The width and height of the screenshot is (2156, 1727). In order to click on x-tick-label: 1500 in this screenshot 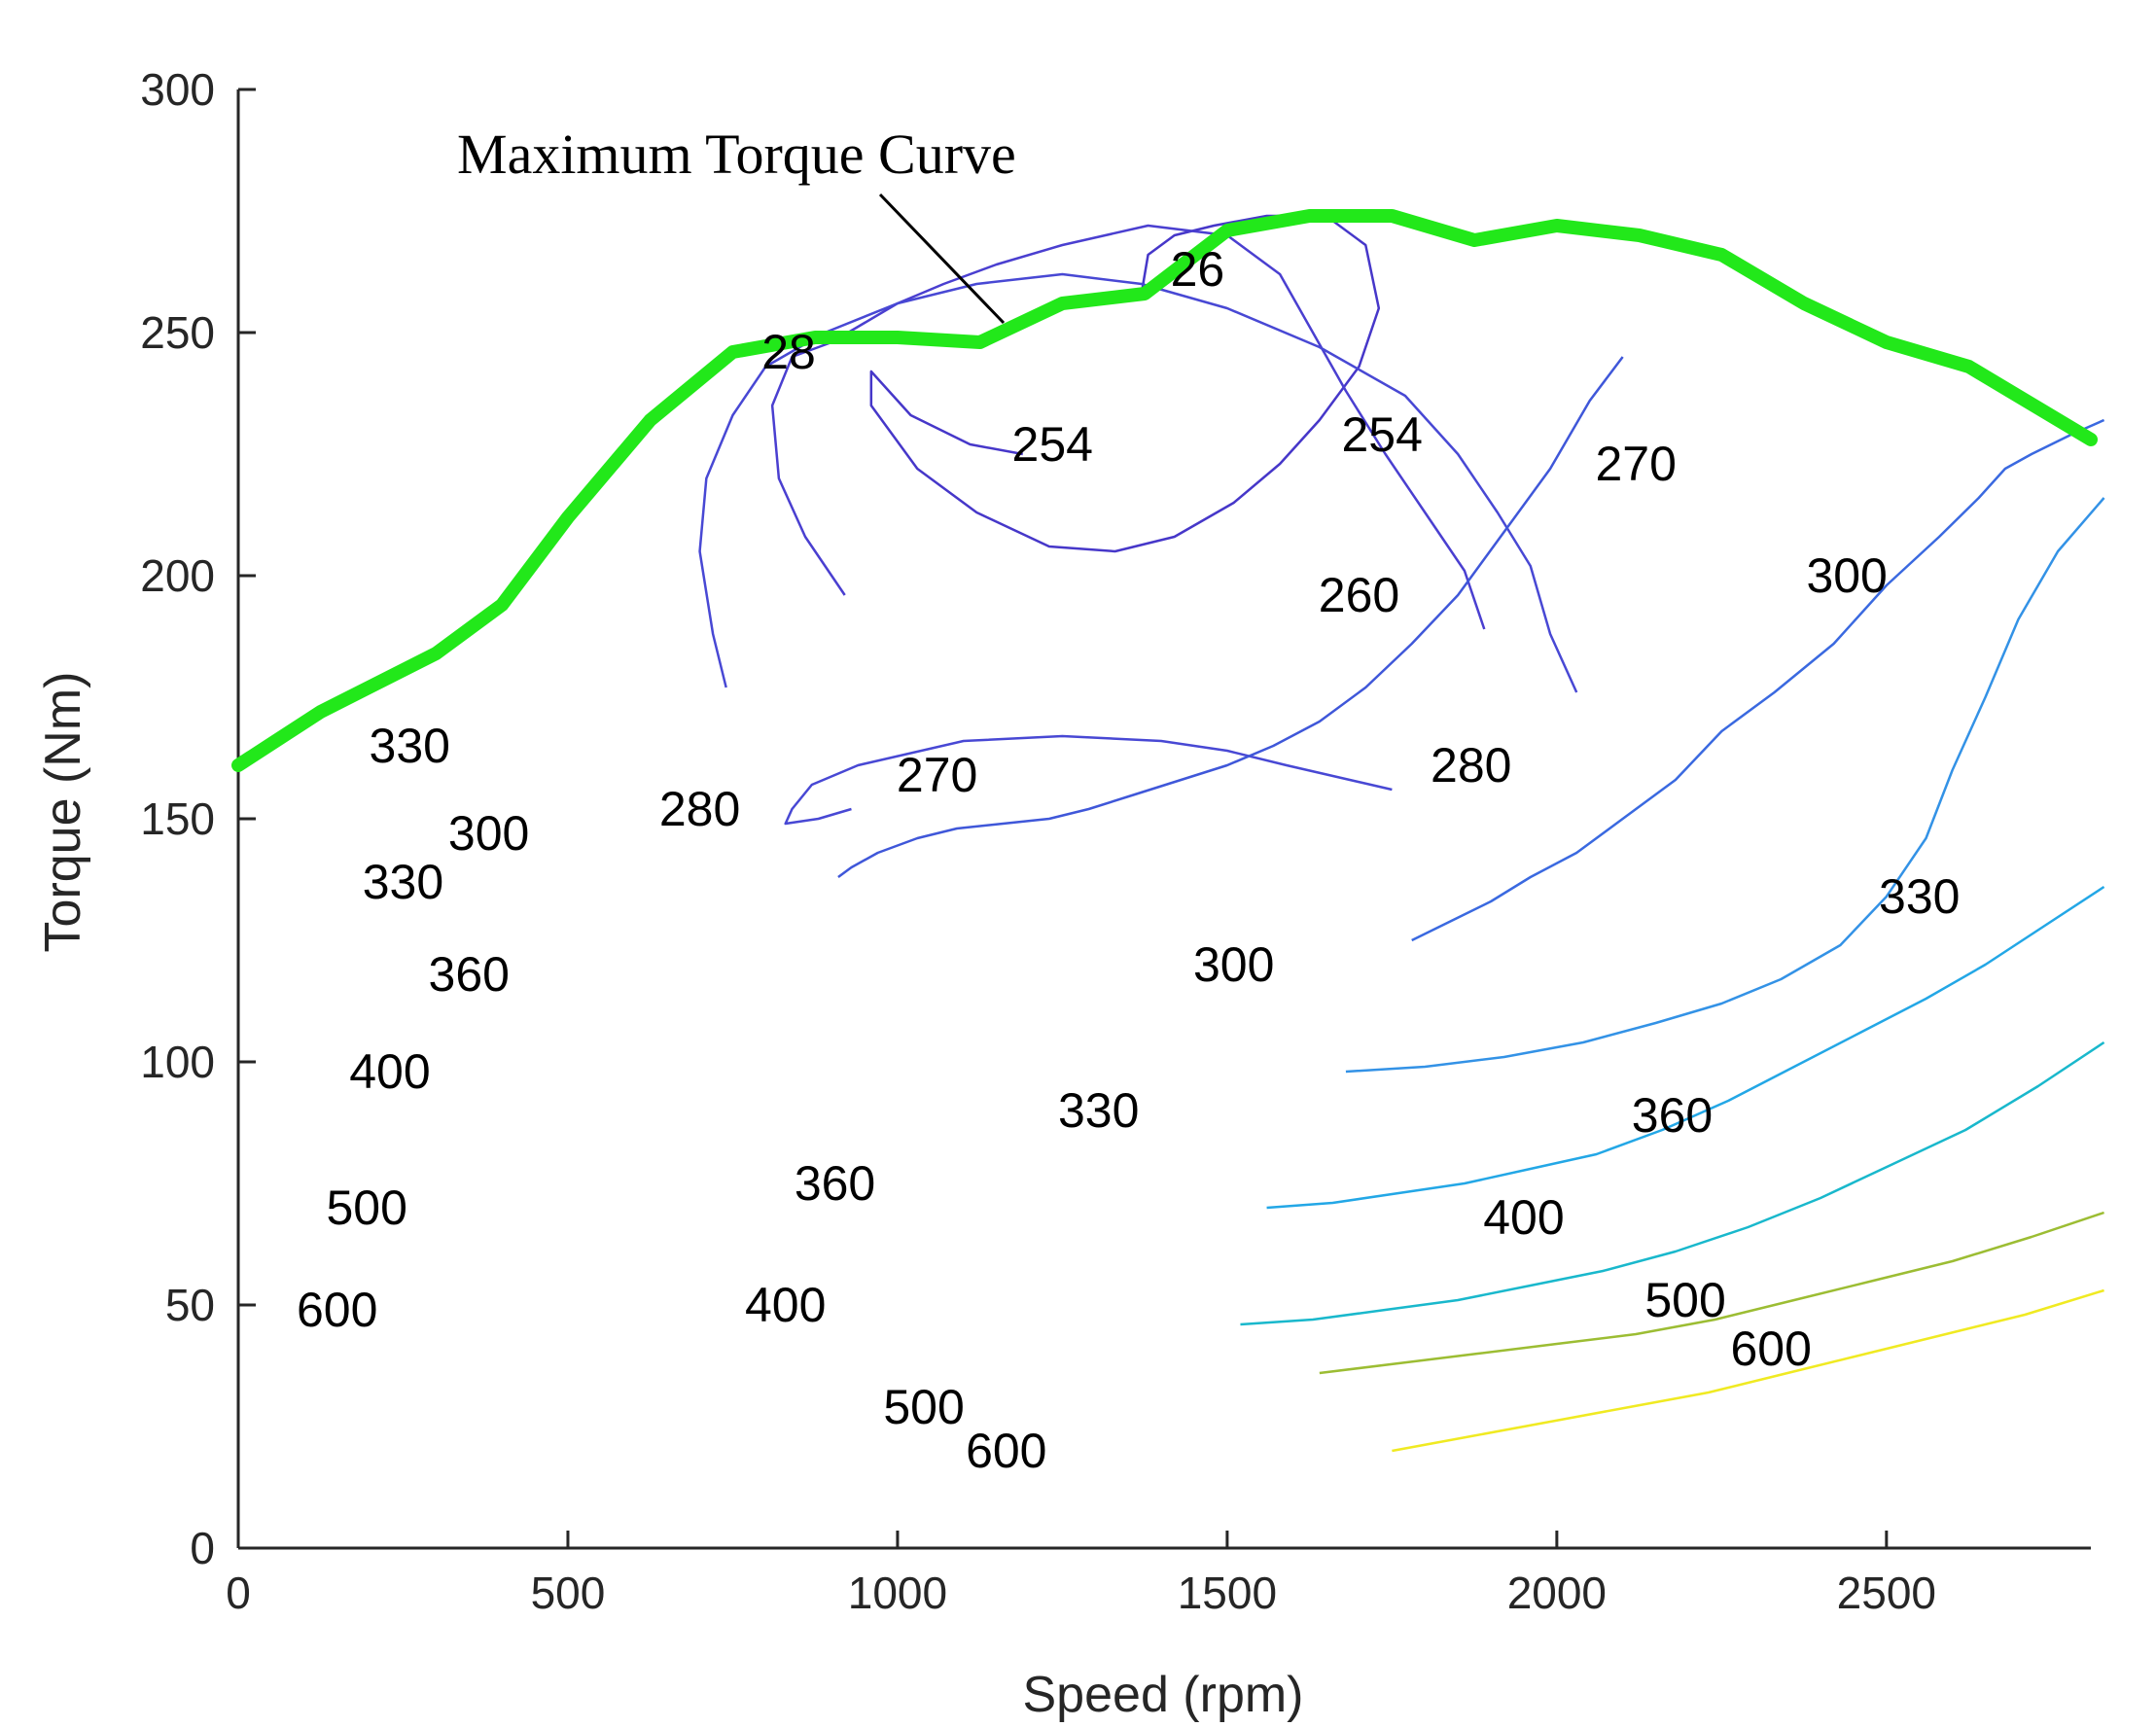, I will do `click(1227, 1593)`.